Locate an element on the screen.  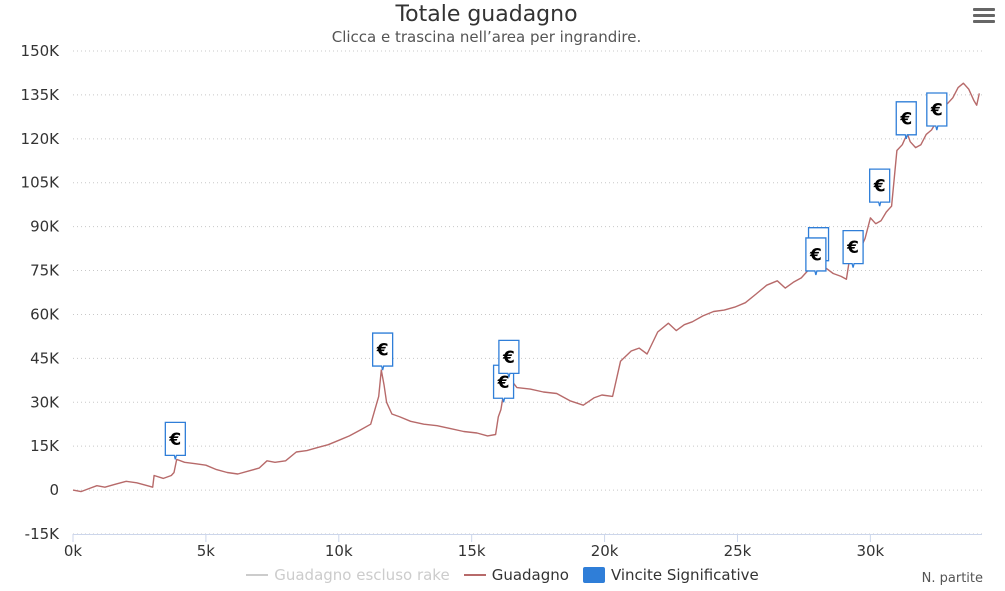
x-axis: 0k 5k 10k 15k 20k 25k 30k is located at coordinates (523, 547).